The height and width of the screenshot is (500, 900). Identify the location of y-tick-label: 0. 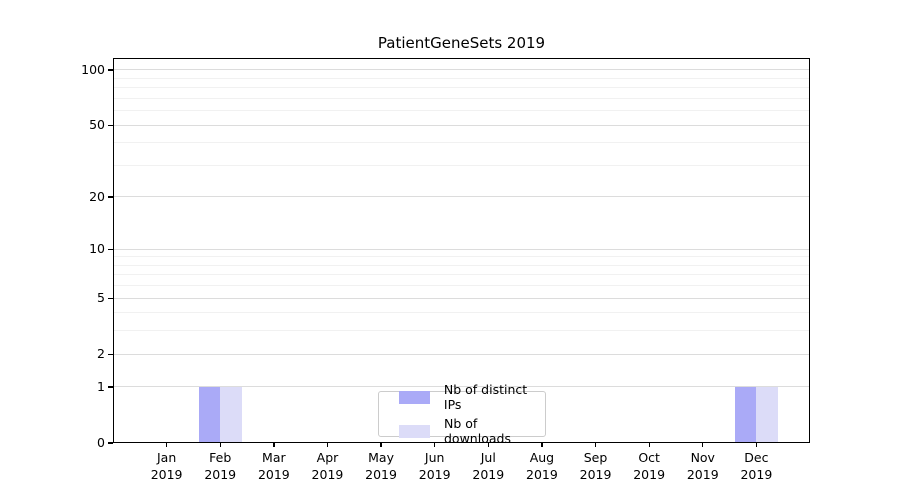
(101, 442).